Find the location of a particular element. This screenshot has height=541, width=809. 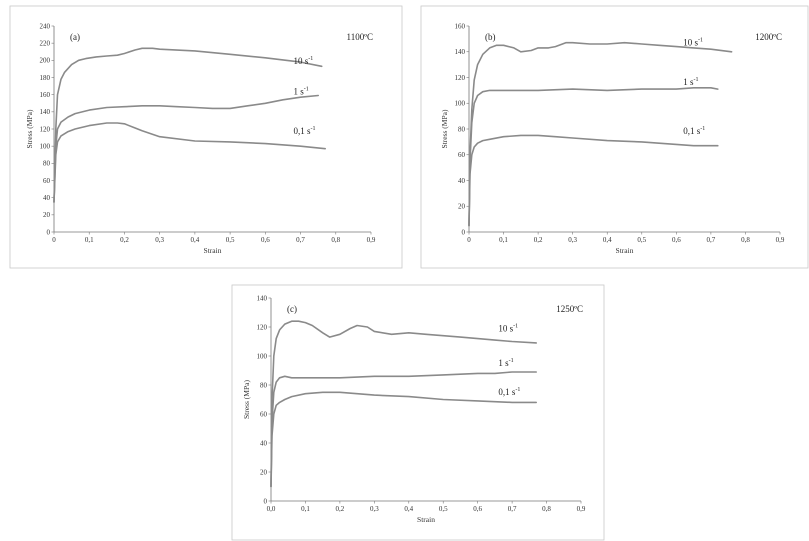

temperature-label: 1100ºC is located at coordinates (360, 37).